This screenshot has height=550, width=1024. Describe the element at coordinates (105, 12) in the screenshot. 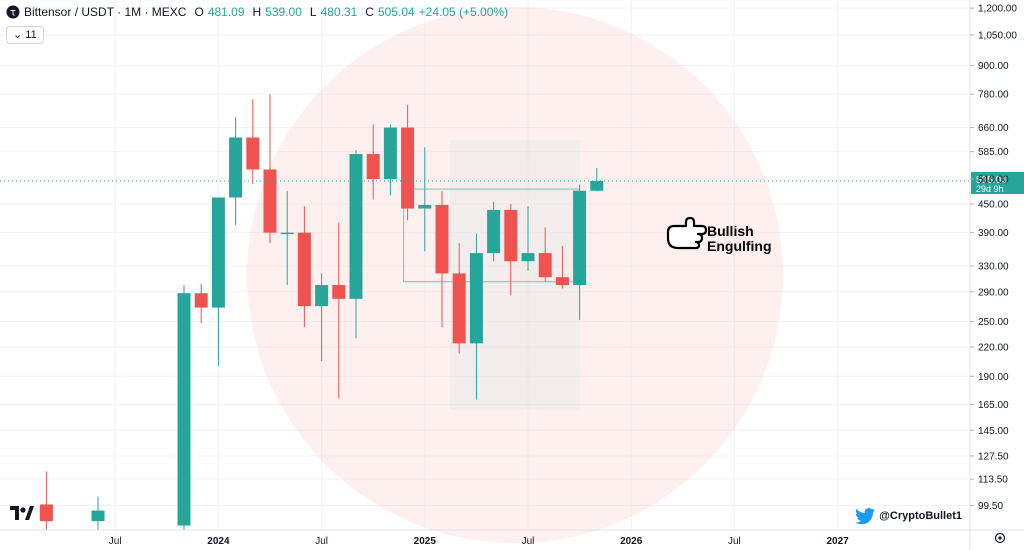

I see `symbol-title: Bittensor / USDT · 1M · MEXC` at that location.